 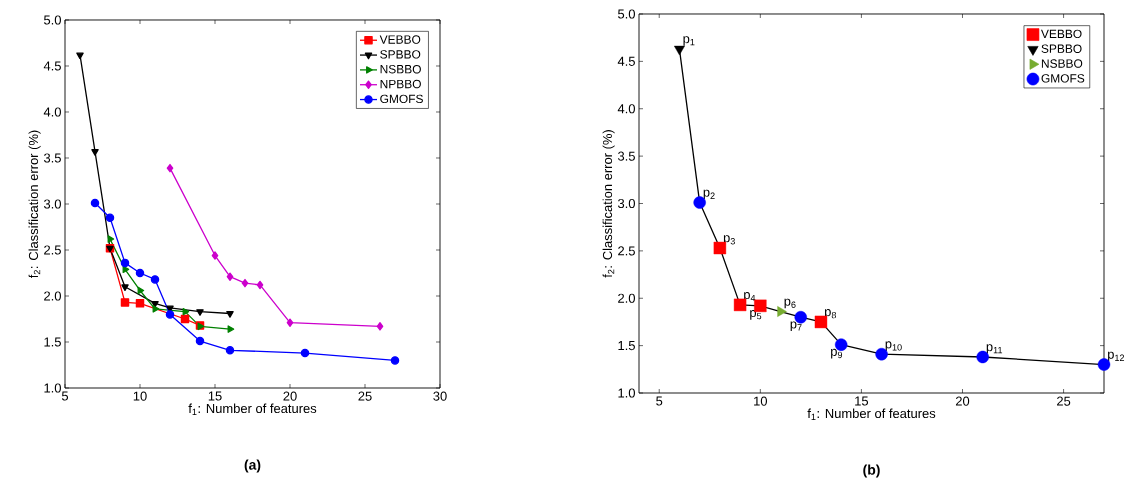 I want to click on annotation: p$_{7}$, so click(x=796, y=326).